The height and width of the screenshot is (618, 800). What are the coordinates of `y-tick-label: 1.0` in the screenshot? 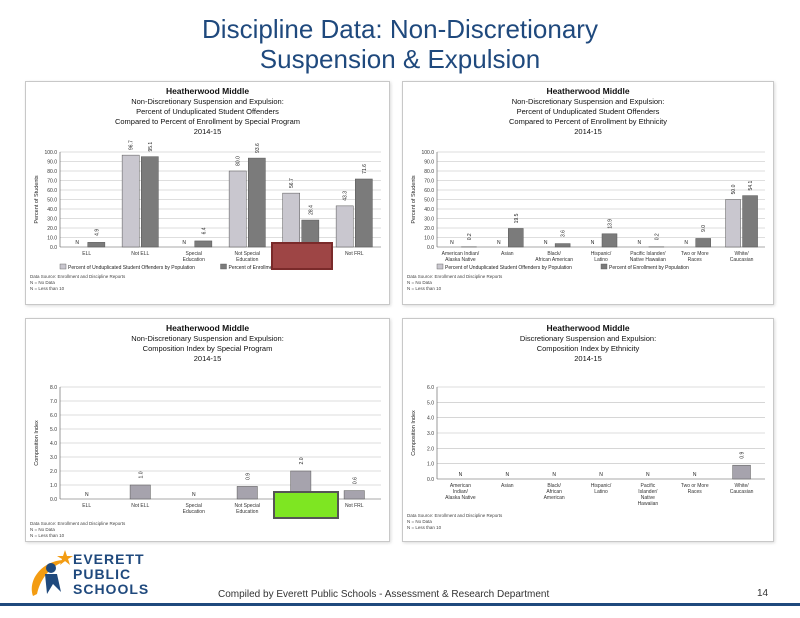 It's located at (430, 465).